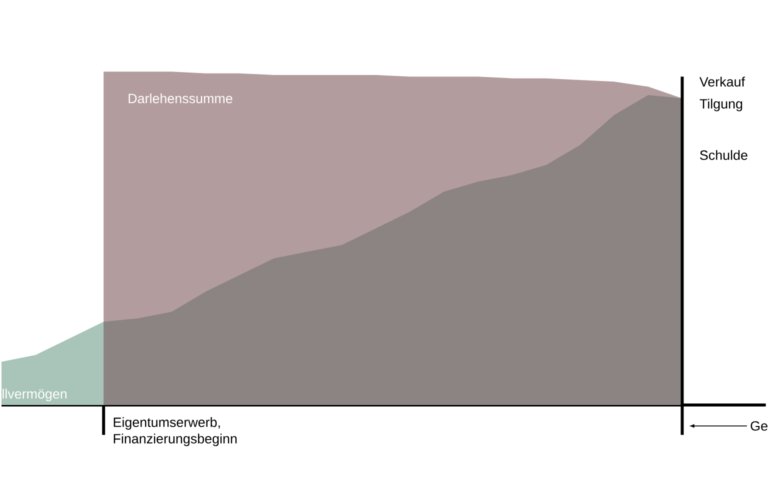 This screenshot has width=768, height=485. What do you see at coordinates (721, 105) in the screenshot?
I see `text: Tilgung` at bounding box center [721, 105].